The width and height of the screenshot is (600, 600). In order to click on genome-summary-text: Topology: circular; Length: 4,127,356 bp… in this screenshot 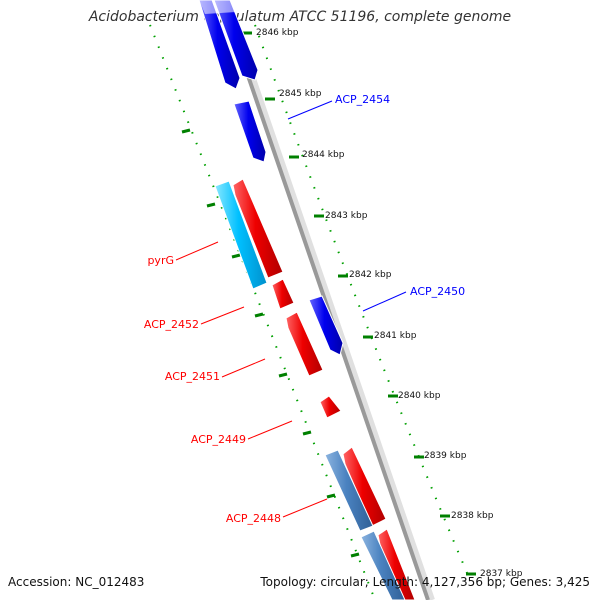, I will do `click(425, 582)`.